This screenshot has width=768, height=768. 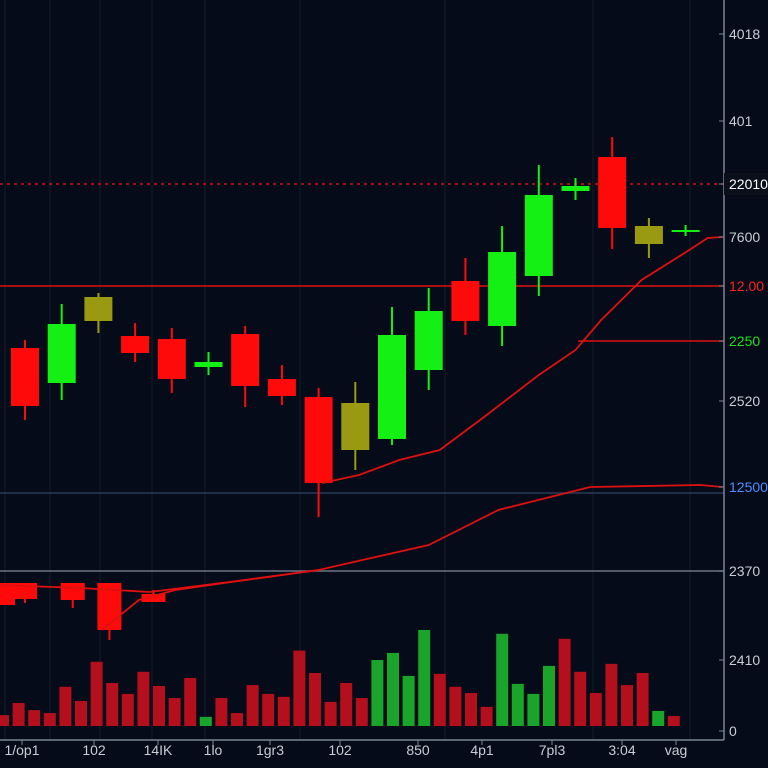 What do you see at coordinates (744, 571) in the screenshot?
I see `y-tick-label: 2370` at bounding box center [744, 571].